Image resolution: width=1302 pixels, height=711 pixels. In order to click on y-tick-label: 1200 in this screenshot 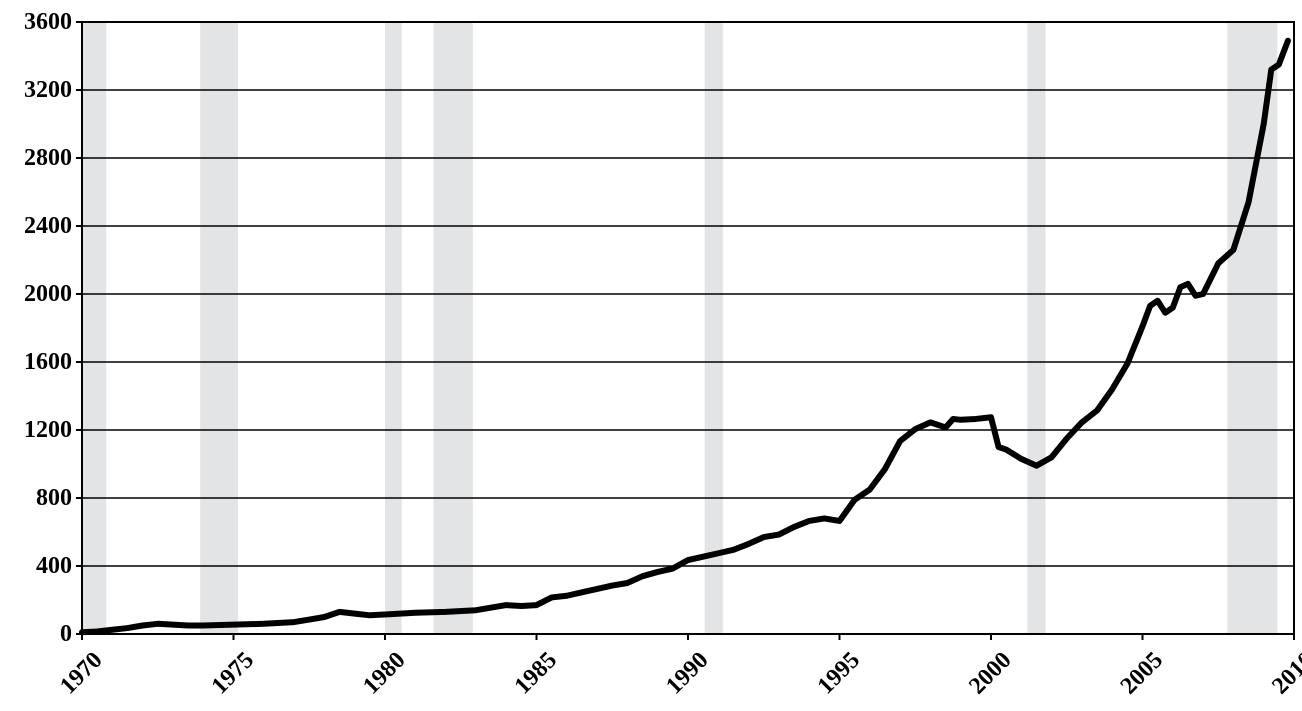, I will do `click(48, 430)`.